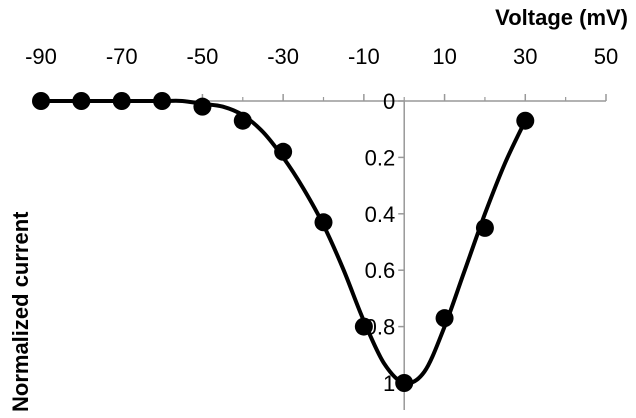 The width and height of the screenshot is (636, 418). I want to click on x-tick-label: -50, so click(203, 56).